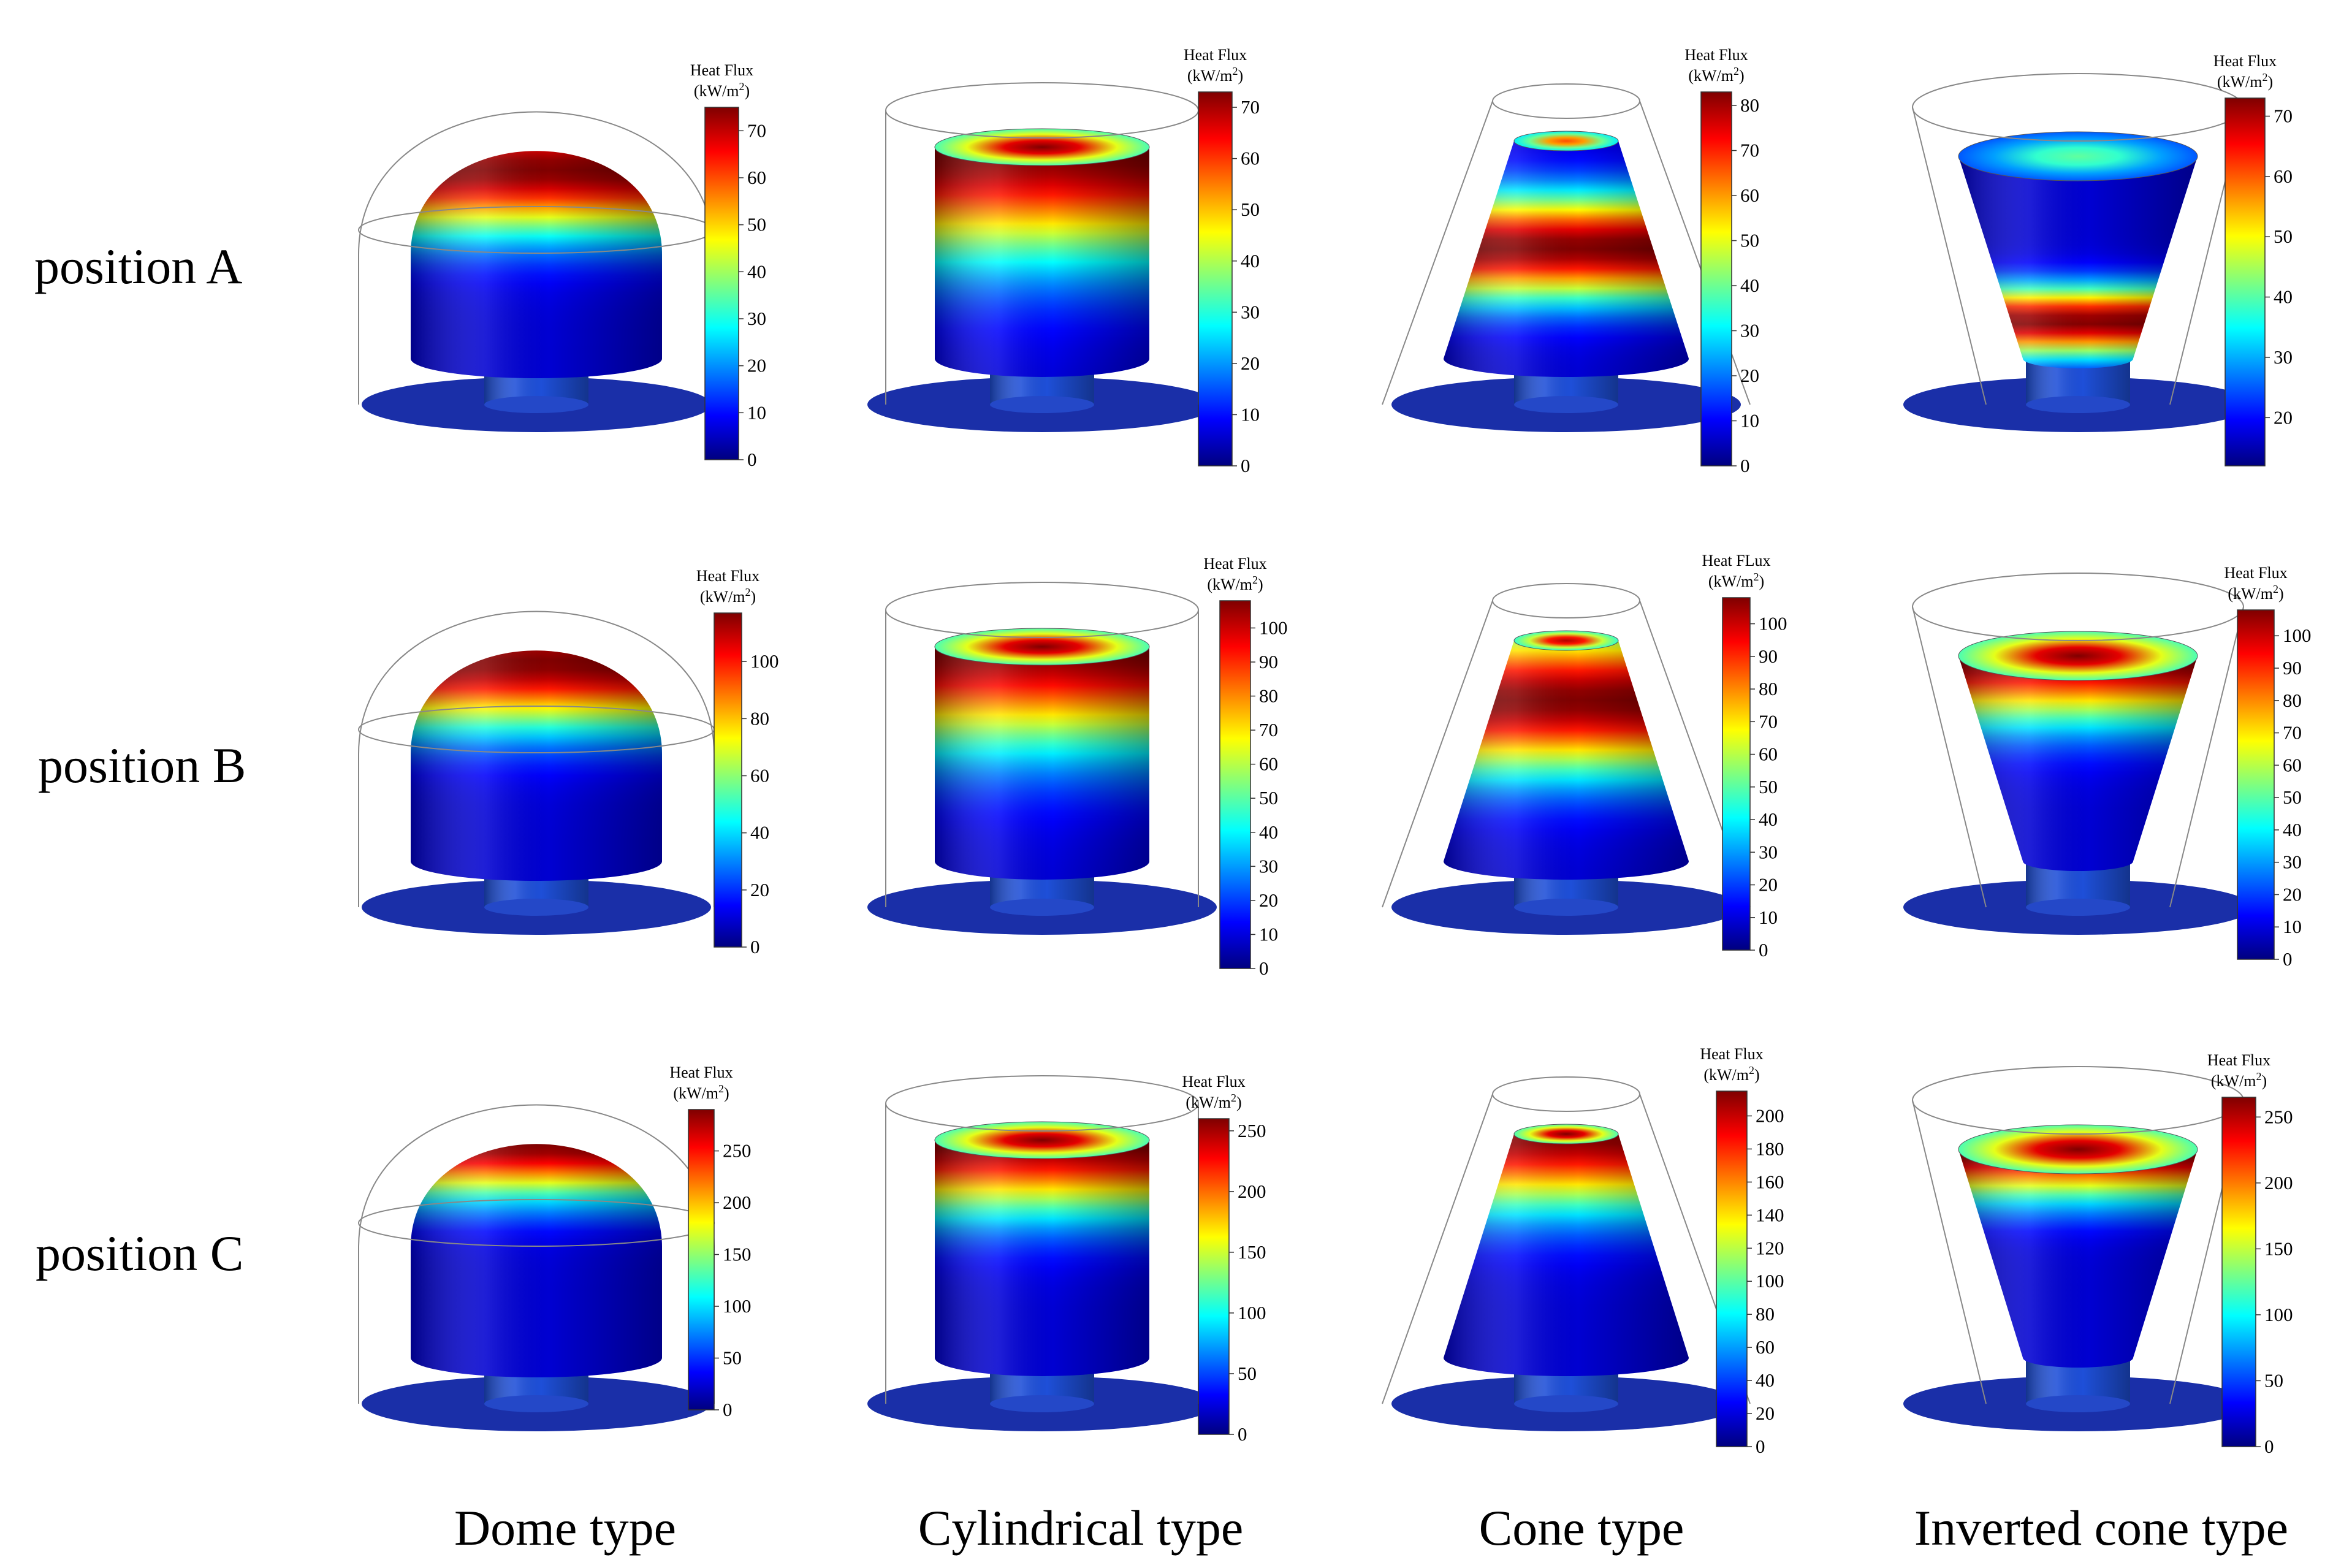 The height and width of the screenshot is (1568, 2333). What do you see at coordinates (565, 1528) in the screenshot?
I see `column-label-dome: Dome type` at bounding box center [565, 1528].